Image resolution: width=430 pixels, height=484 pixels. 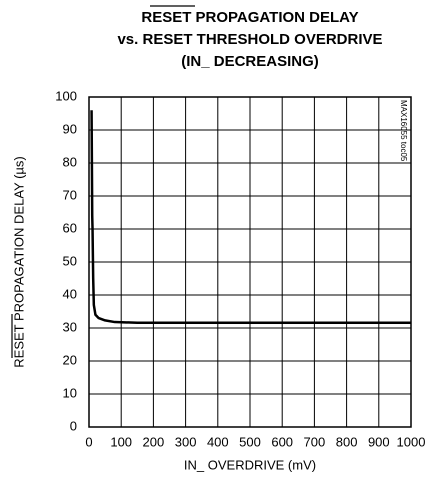 What do you see at coordinates (70, 227) in the screenshot?
I see `y-tick-label: 60` at bounding box center [70, 227].